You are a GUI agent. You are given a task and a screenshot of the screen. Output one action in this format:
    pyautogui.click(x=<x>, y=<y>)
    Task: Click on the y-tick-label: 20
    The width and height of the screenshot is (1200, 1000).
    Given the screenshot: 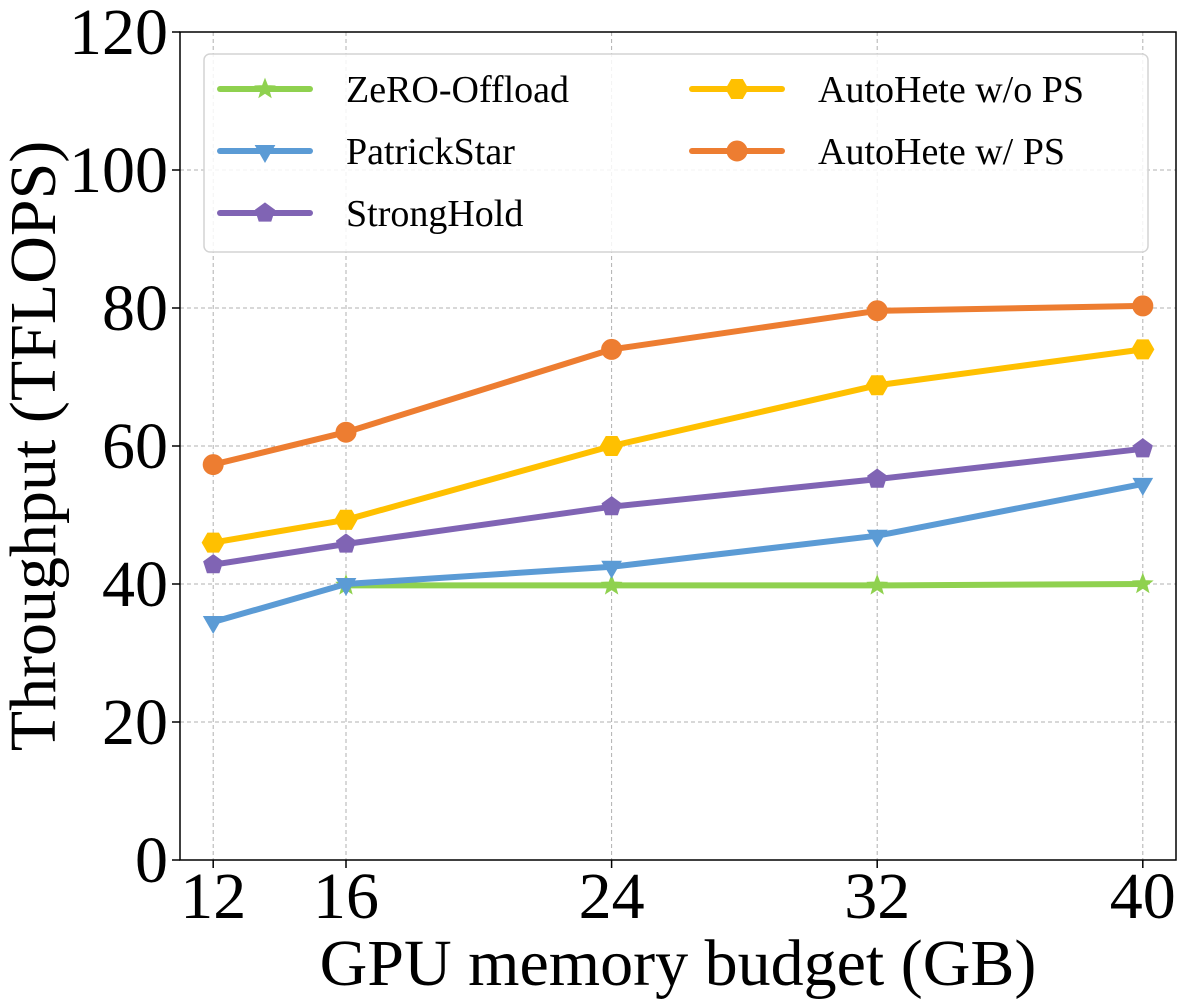 What is the action you would take?
    pyautogui.click(x=135, y=722)
    